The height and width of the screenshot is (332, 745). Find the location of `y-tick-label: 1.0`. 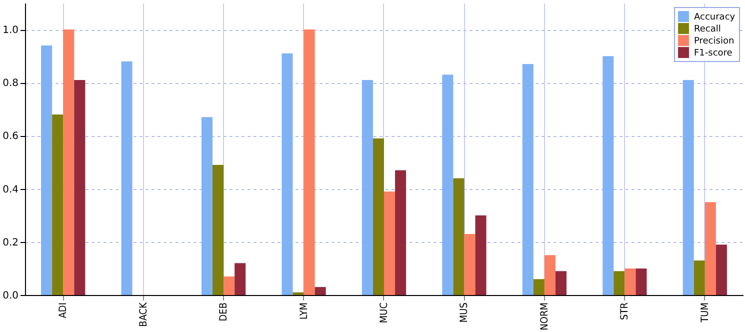

y-tick-label: 1.0 is located at coordinates (10, 30).